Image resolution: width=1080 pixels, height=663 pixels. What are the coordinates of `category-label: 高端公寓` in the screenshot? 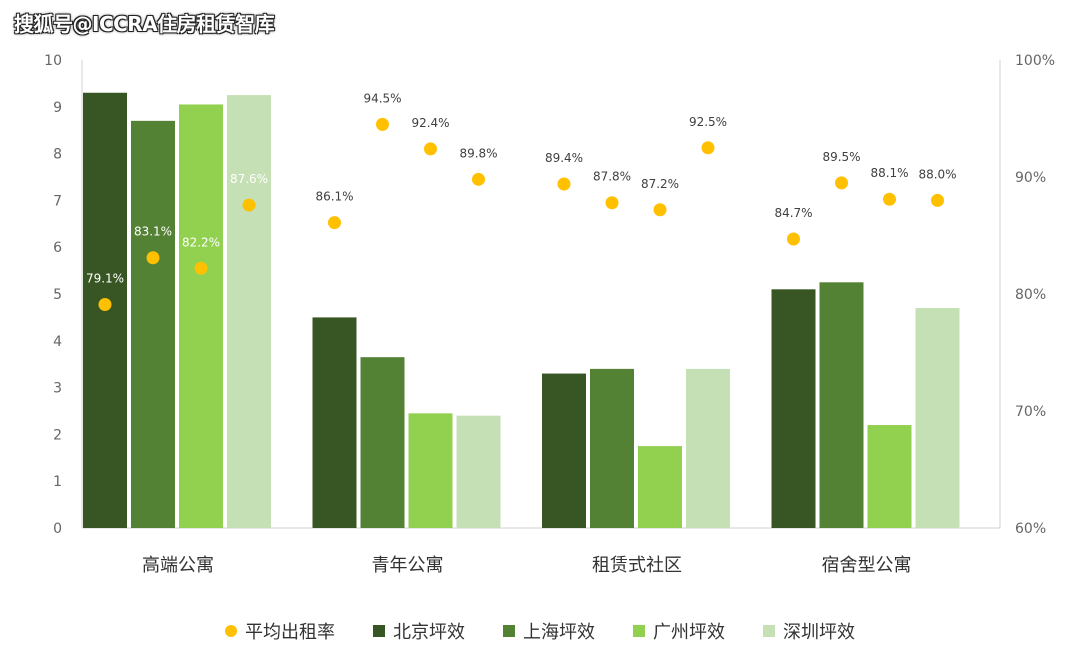 It's located at (178, 565).